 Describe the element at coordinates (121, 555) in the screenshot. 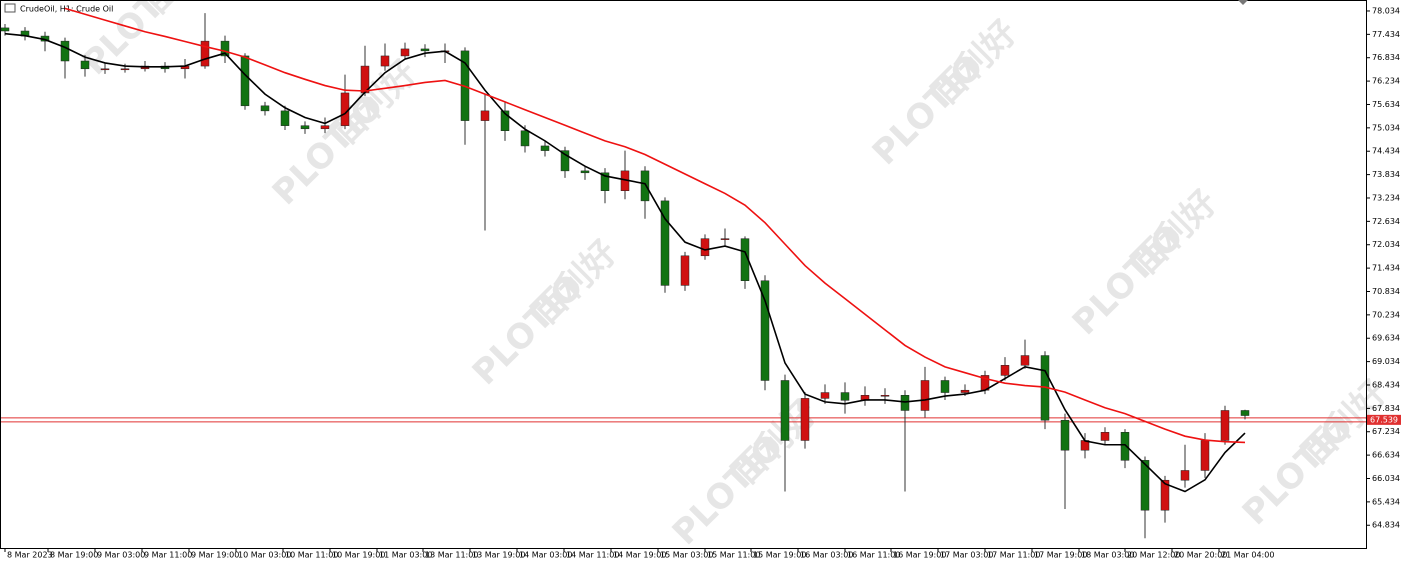

I see `x-tick-label: 9 Mar 03:00` at that location.